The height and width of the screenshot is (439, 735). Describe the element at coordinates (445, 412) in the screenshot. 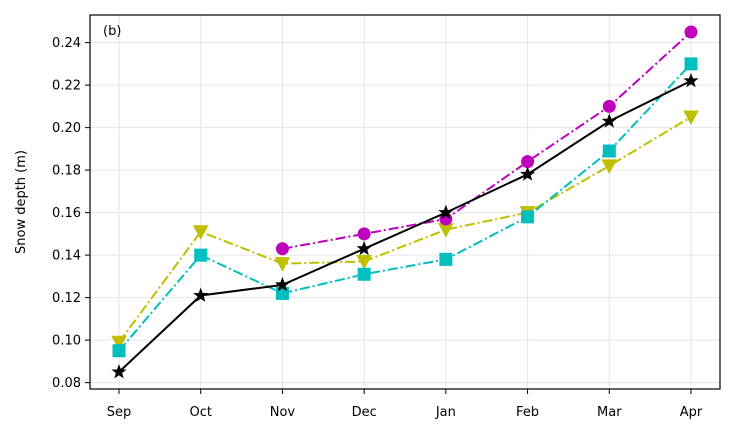

I see `x-tick-label: Jan` at that location.